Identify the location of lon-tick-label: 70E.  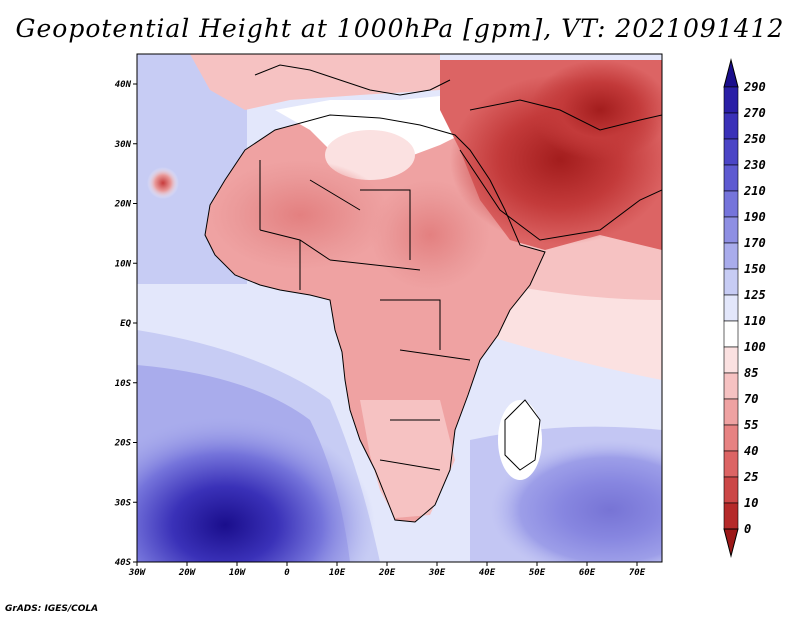
(637, 573).